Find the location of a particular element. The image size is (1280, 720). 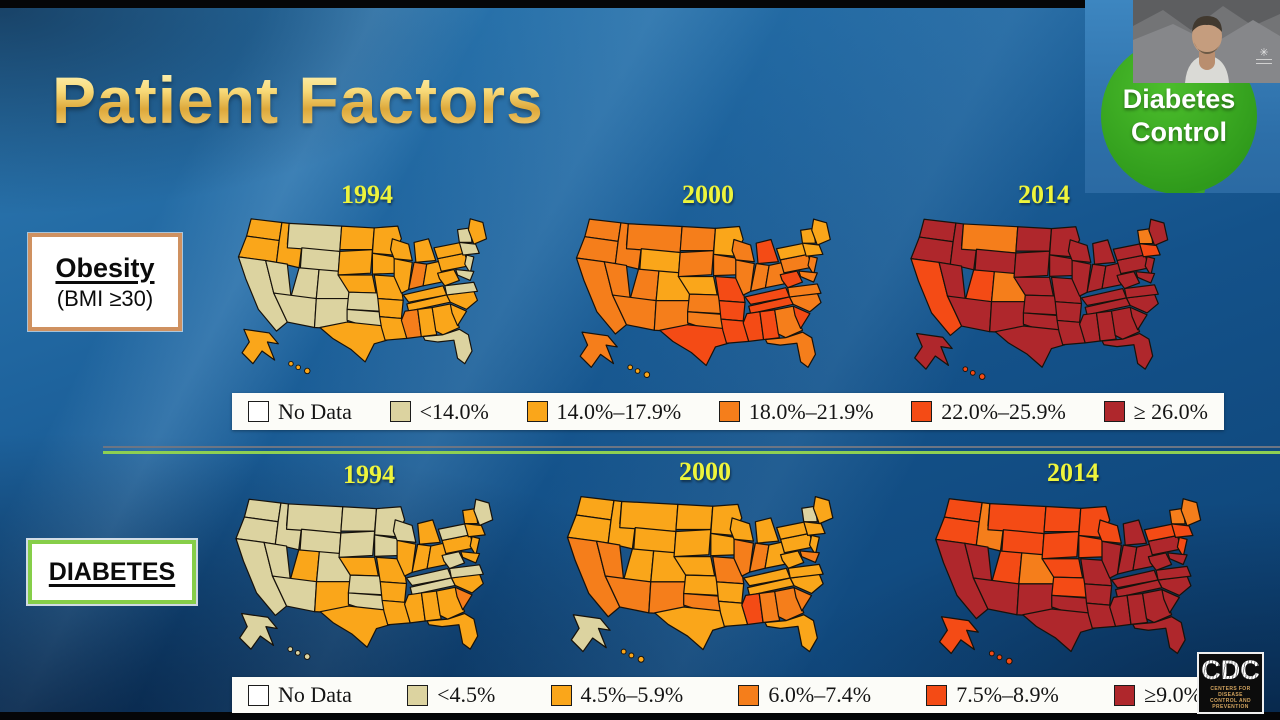

legend-label: <14.0% is located at coordinates (454, 411).